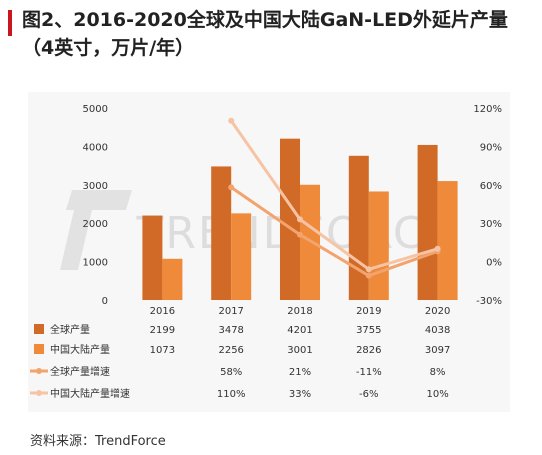 This screenshot has height=455, width=542. I want to click on source-note: 资料来源：TrendForce, so click(98, 441).